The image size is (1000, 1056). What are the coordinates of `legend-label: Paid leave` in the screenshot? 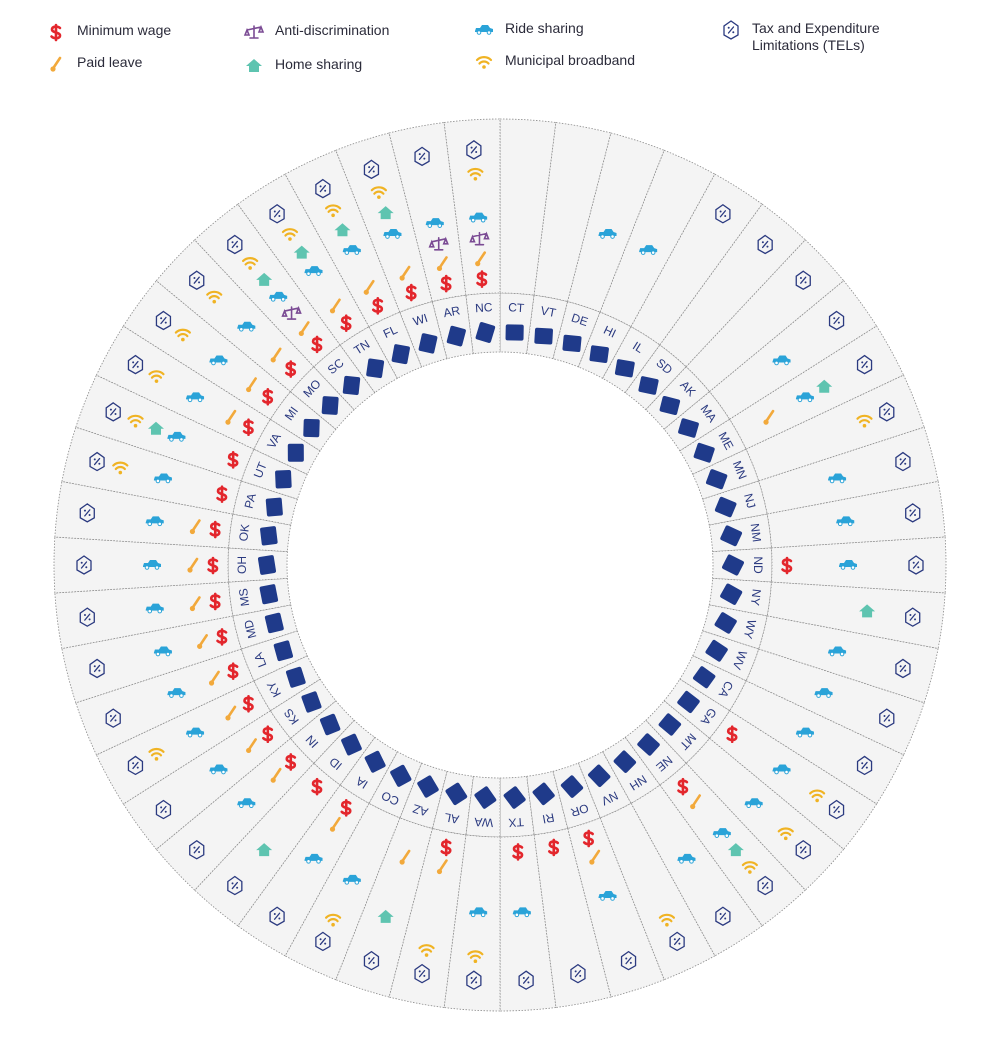 It's located at (110, 62).